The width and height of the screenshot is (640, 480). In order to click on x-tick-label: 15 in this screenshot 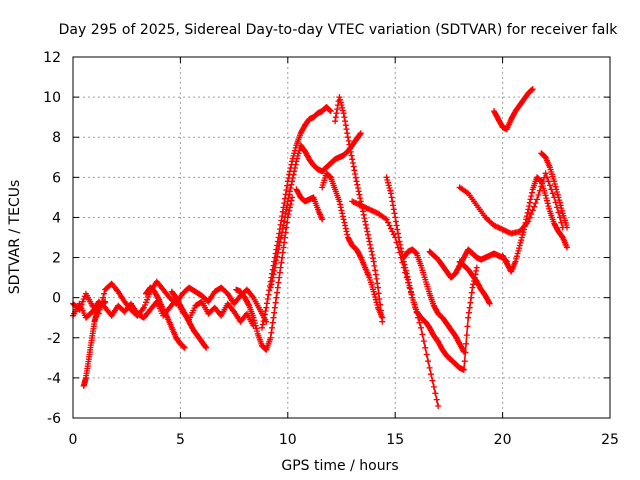, I will do `click(395, 440)`.